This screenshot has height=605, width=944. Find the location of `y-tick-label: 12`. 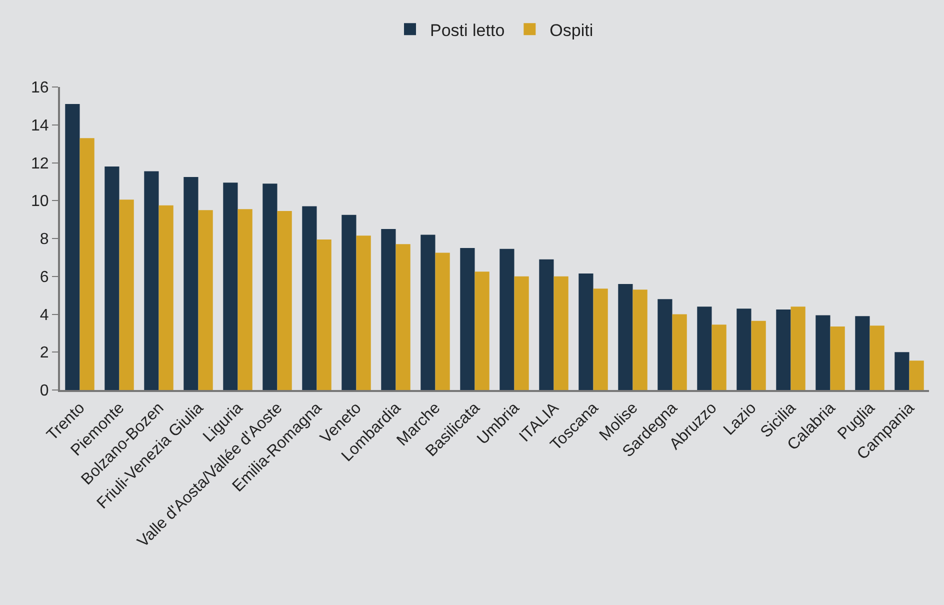

y-tick-label: 12 is located at coordinates (40, 163).